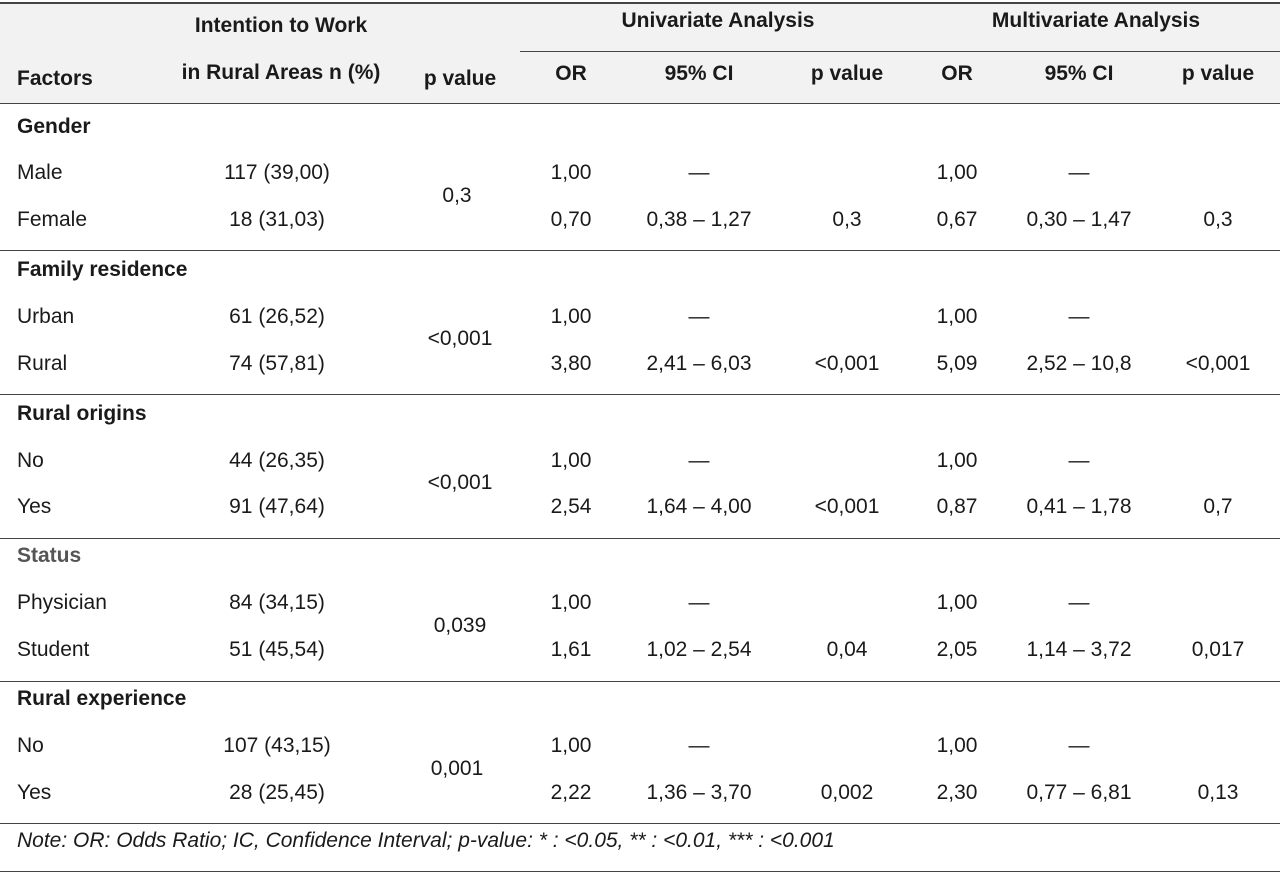 Image resolution: width=1280 pixels, height=875 pixels. I want to click on row-label: Physician, so click(62, 602).